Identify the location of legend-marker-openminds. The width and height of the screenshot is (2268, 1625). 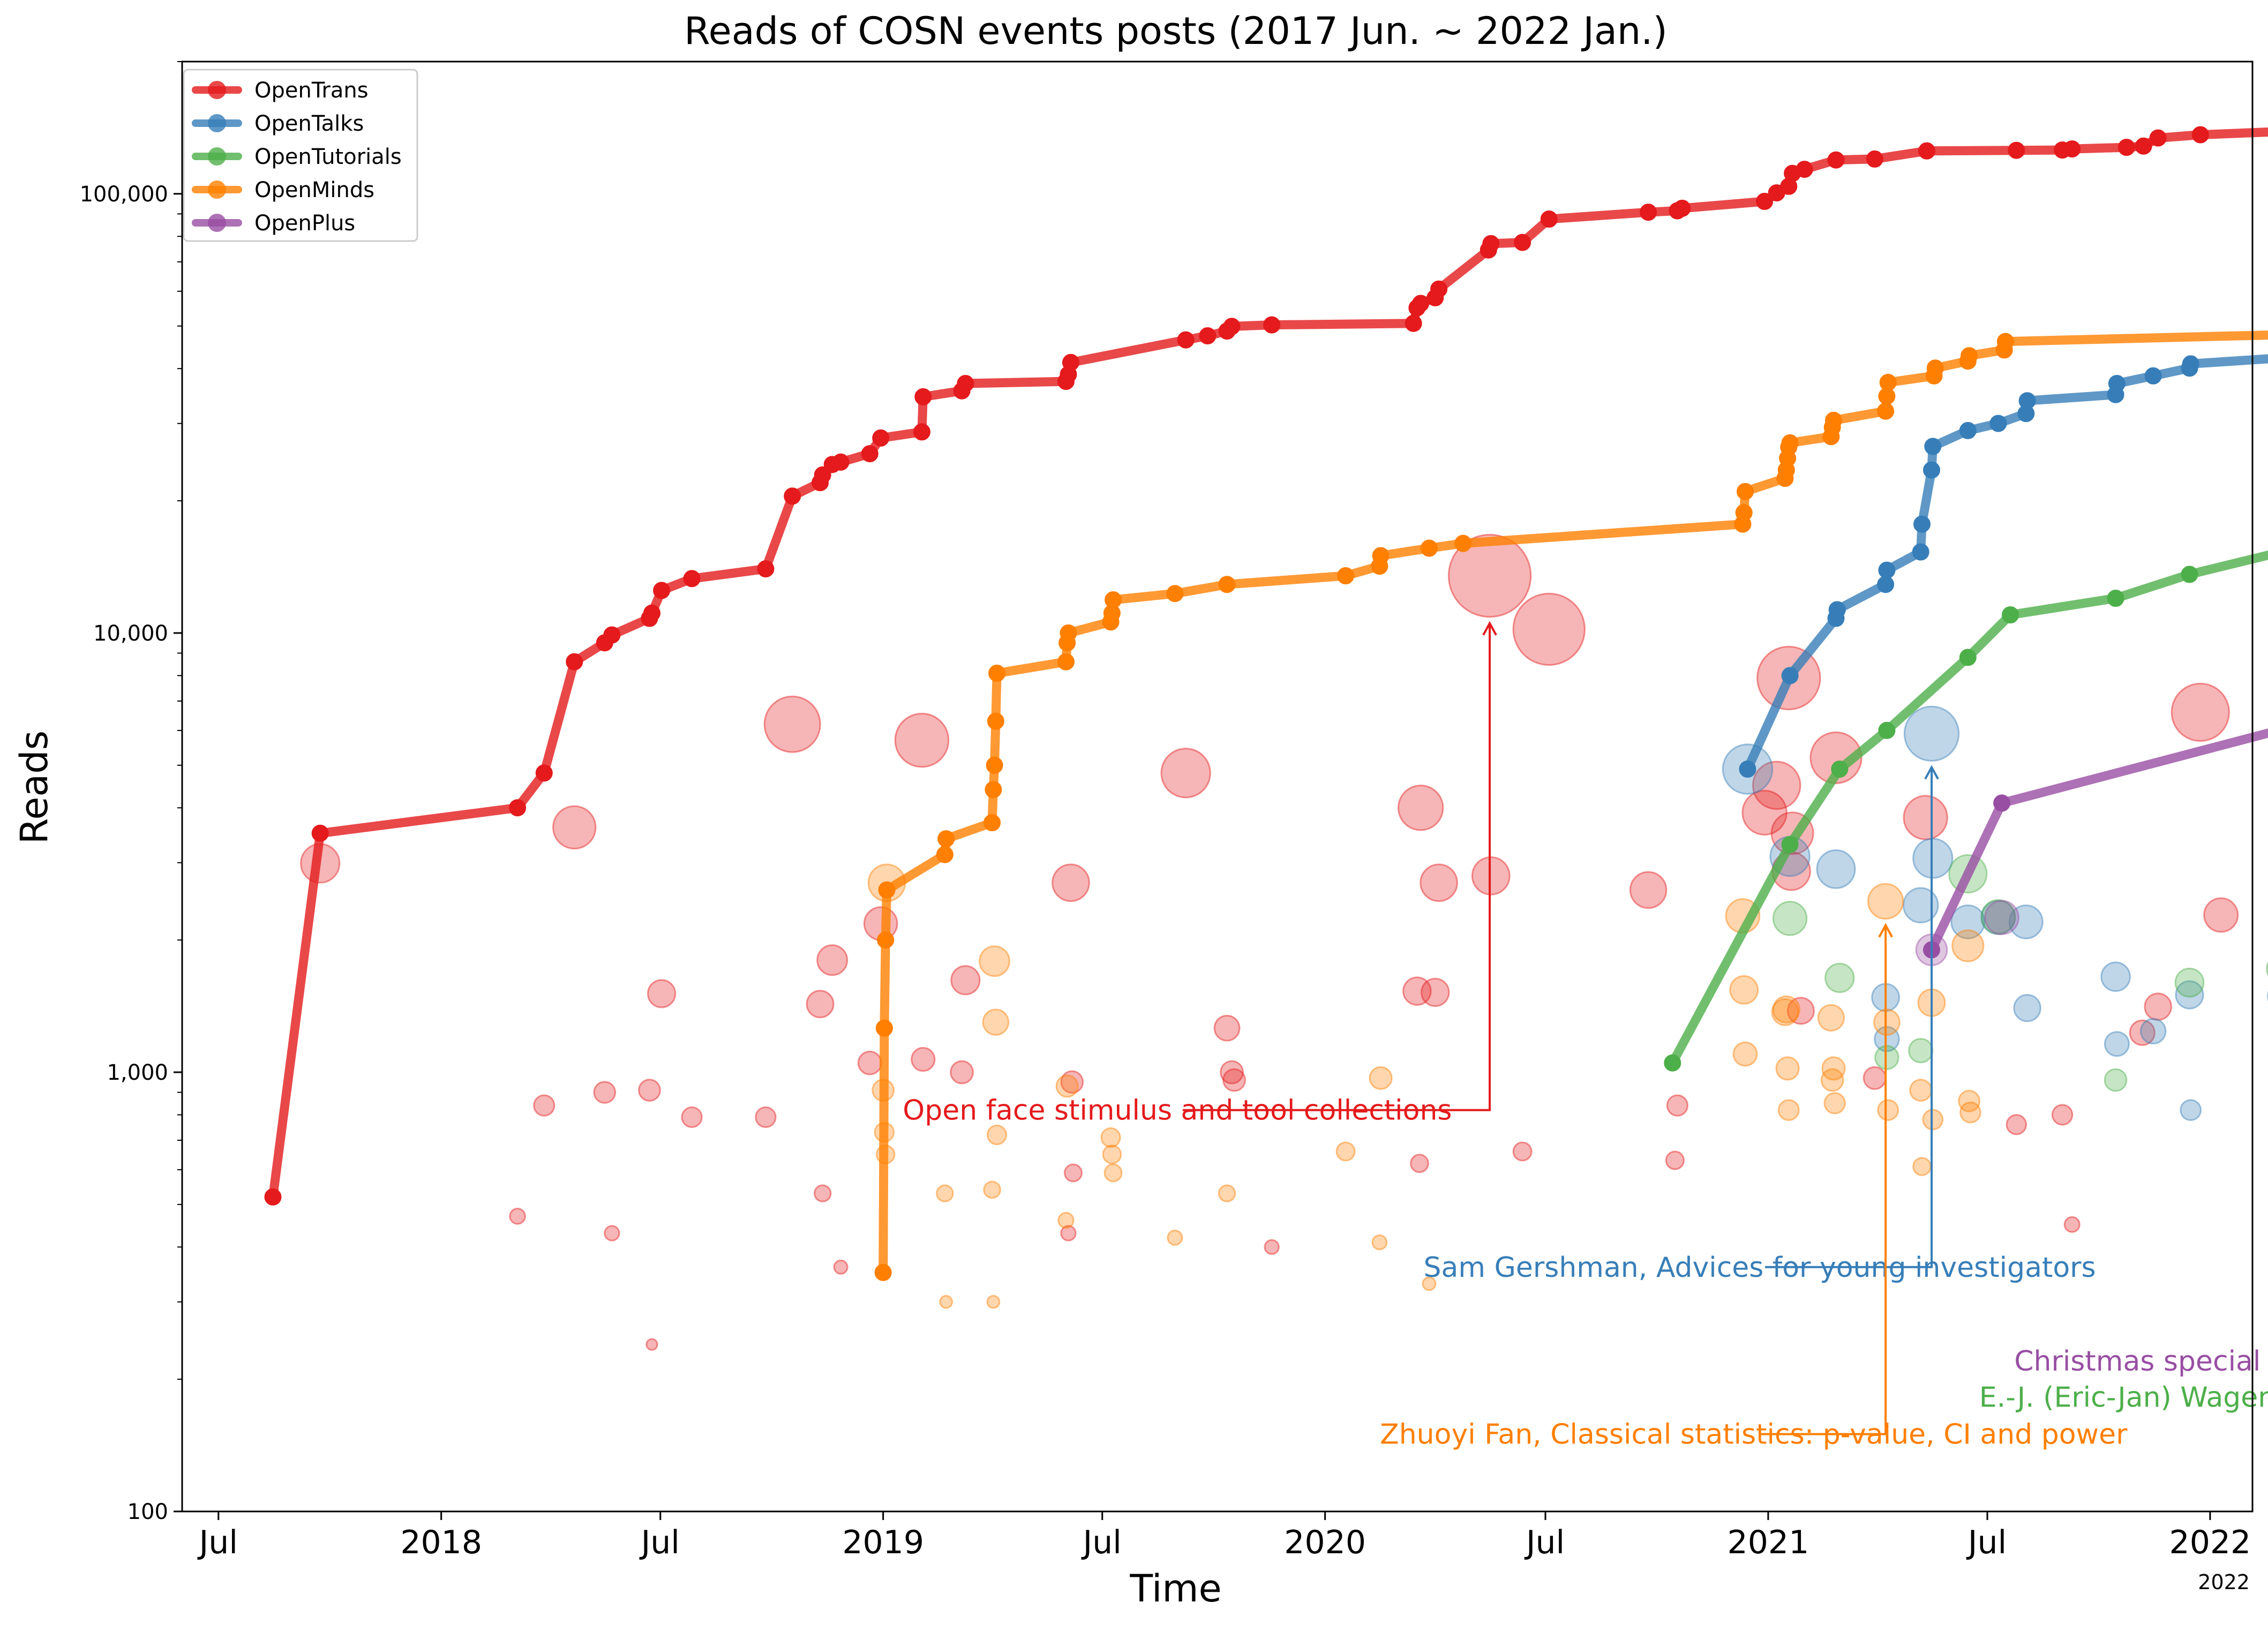
(217, 189).